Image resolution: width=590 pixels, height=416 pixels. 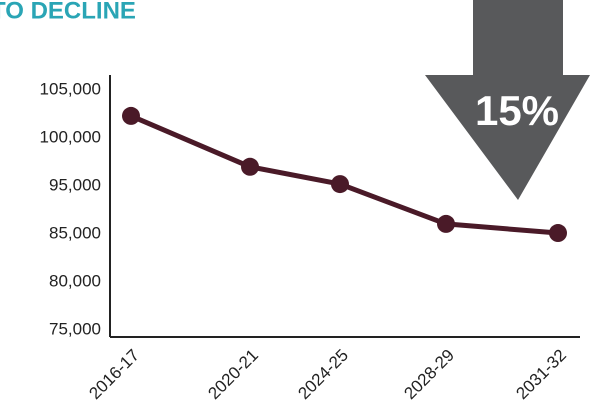 I want to click on x-tick-label: 2028-29, so click(x=429, y=375).